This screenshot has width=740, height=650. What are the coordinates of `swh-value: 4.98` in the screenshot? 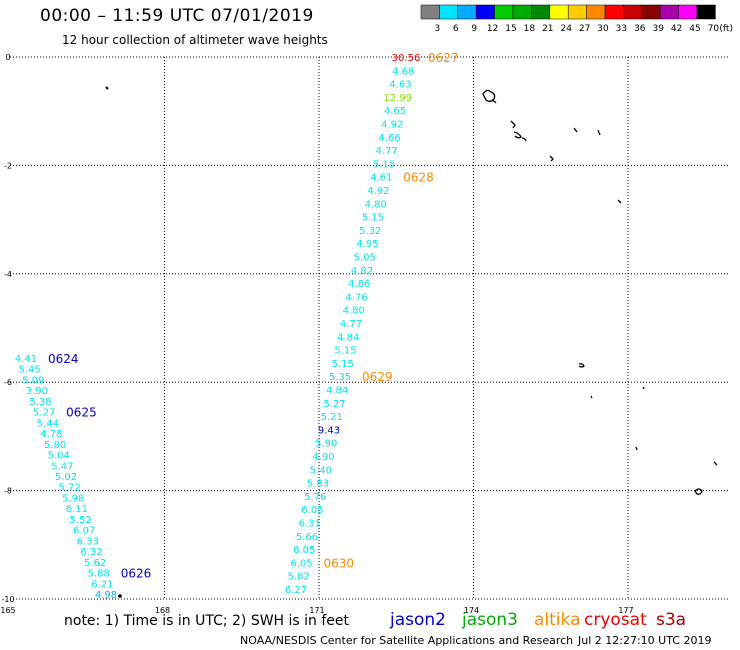 It's located at (106, 595).